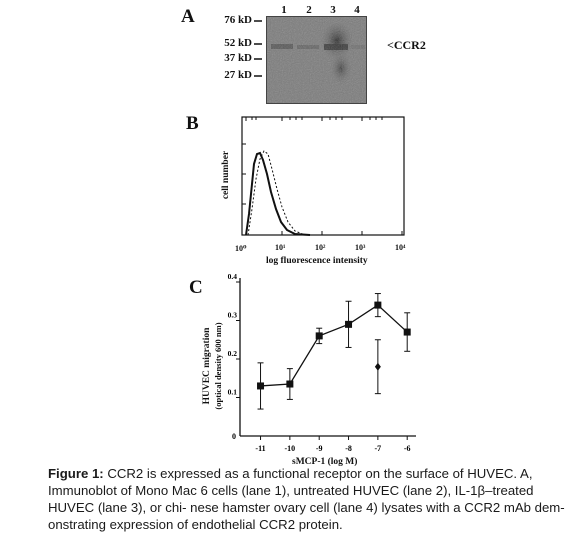 The width and height of the screenshot is (586, 553). I want to click on x-tick-label: -11, so click(260, 448).